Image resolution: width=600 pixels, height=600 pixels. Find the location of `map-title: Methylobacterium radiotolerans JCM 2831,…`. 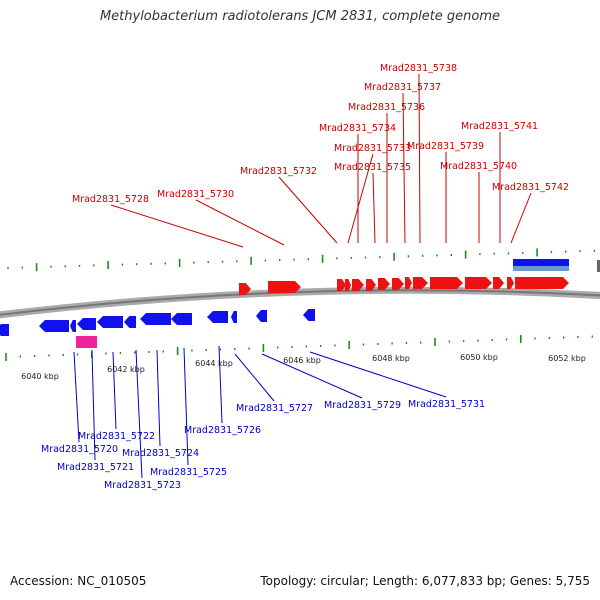

map-title: Methylobacterium radiotolerans JCM 2831,… is located at coordinates (300, 16).